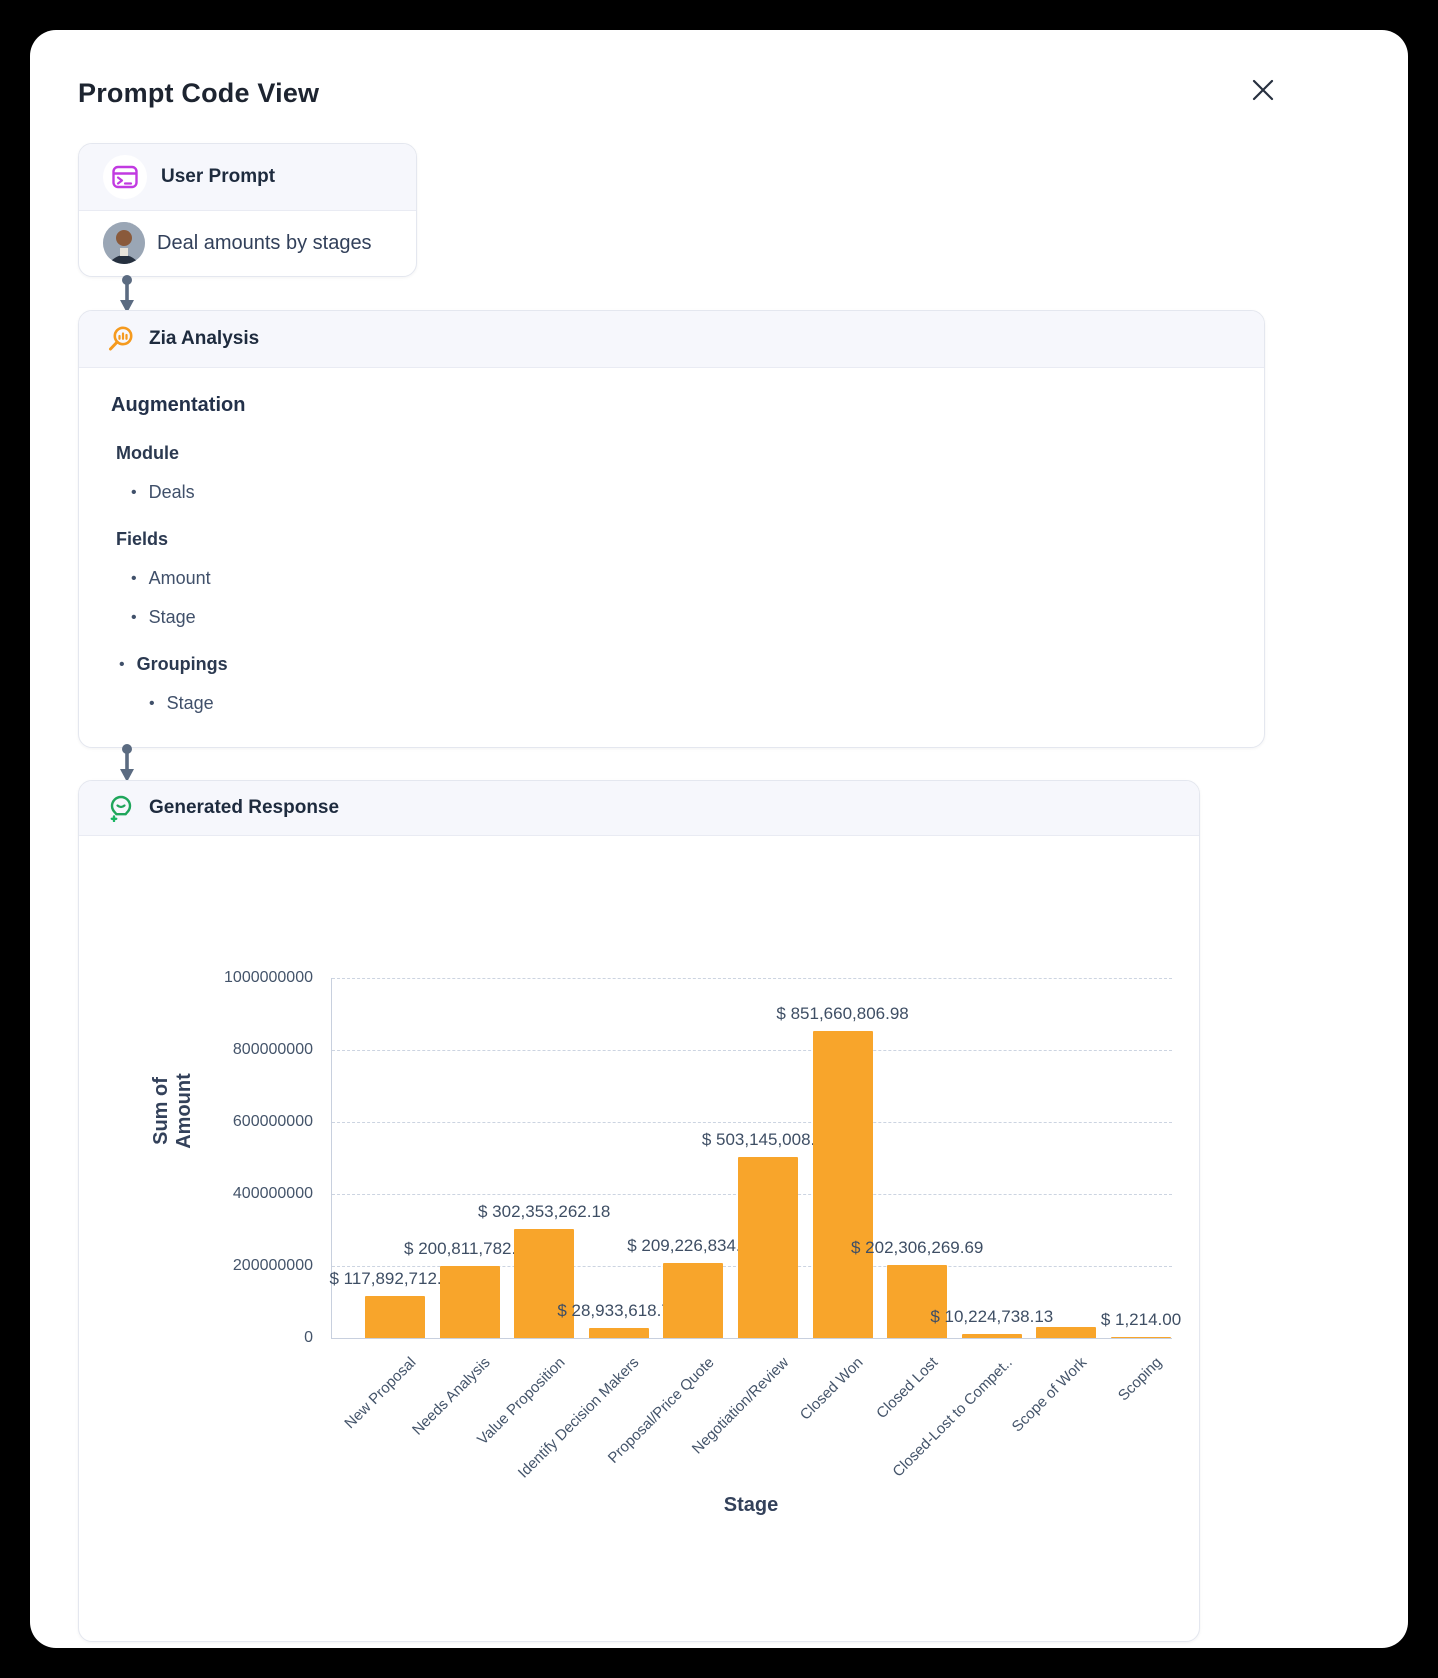 Image resolution: width=1438 pixels, height=1678 pixels. I want to click on x-axis-category-label: Scope of Work, so click(1050, 1395).